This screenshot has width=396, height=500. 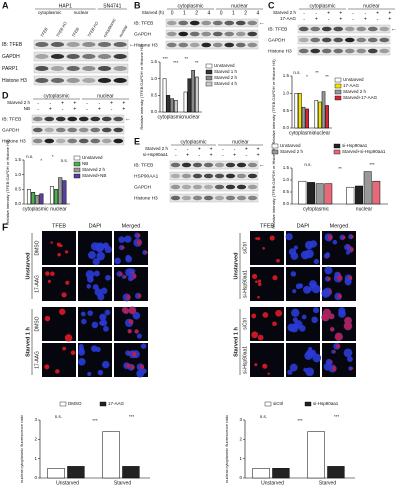 What do you see at coordinates (286, 203) in the screenshot?
I see `y-tick-label: 0.0` at bounding box center [286, 203].